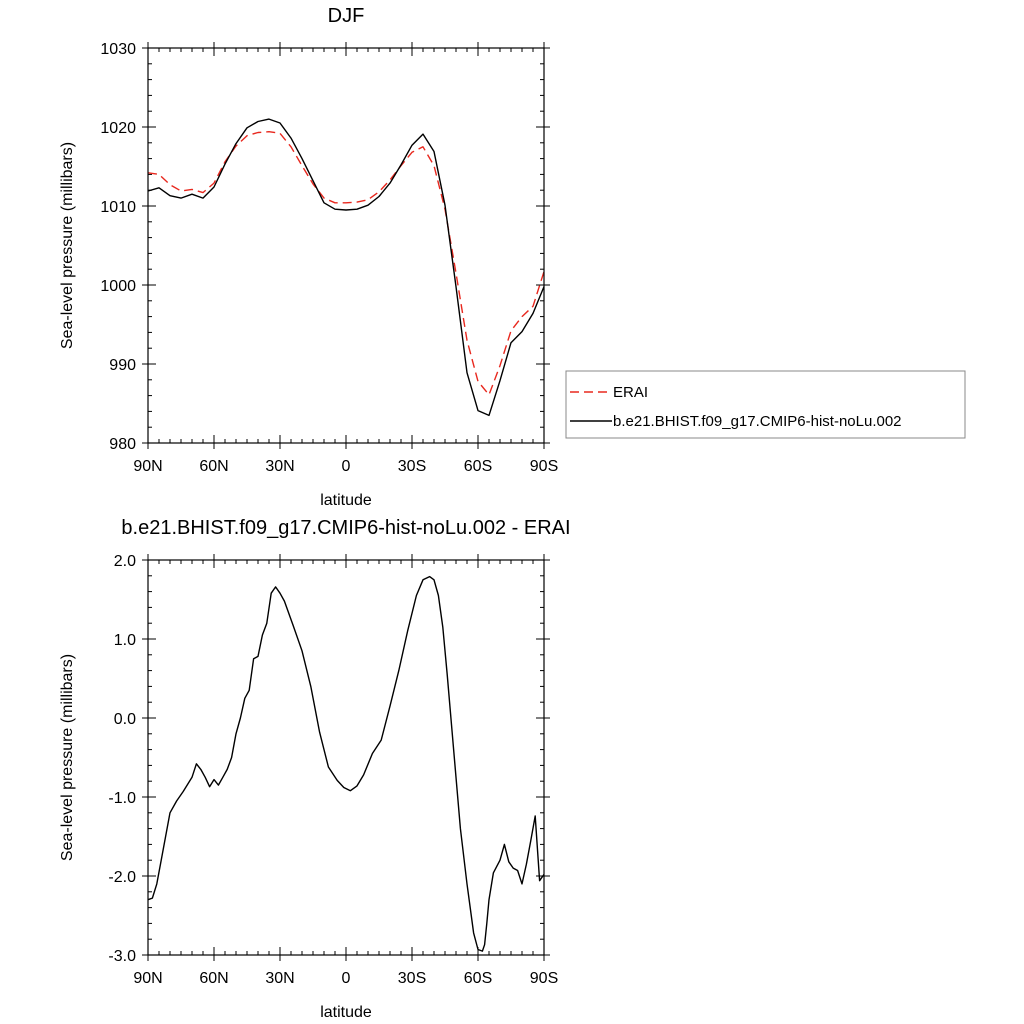  I want to click on legend-label: b.e21.BHIST.f09_g17.CMIP6-hist-noLu.002, so click(757, 421).